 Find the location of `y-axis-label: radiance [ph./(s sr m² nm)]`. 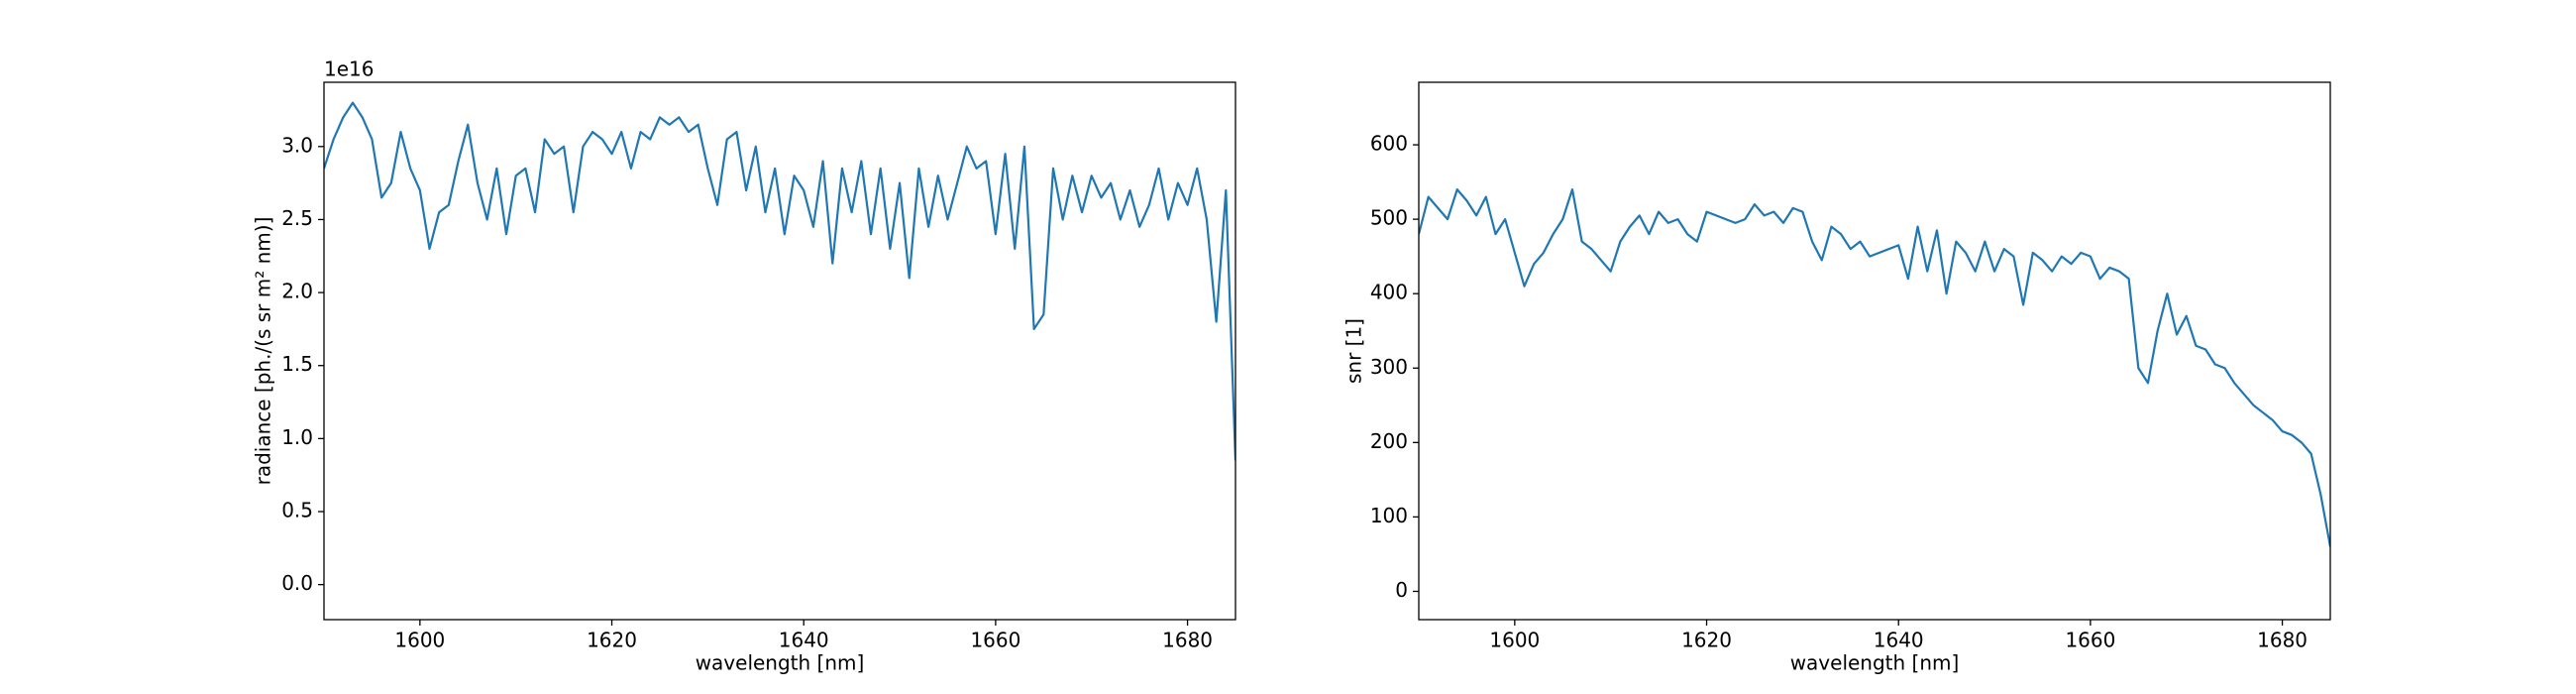

y-axis-label: radiance [ph./(s sr m² nm)] is located at coordinates (263, 351).